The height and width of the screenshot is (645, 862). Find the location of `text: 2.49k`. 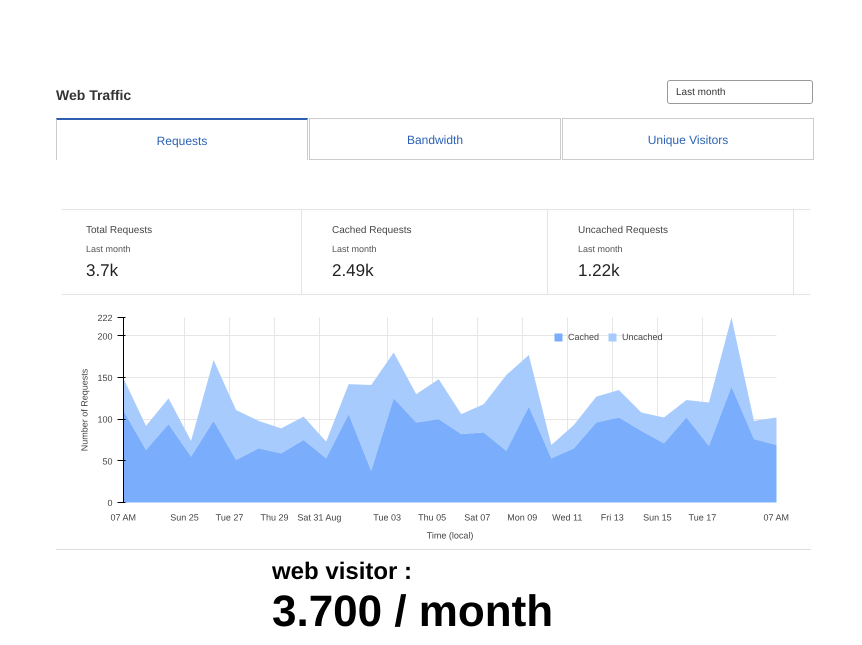

text: 2.49k is located at coordinates (353, 271).